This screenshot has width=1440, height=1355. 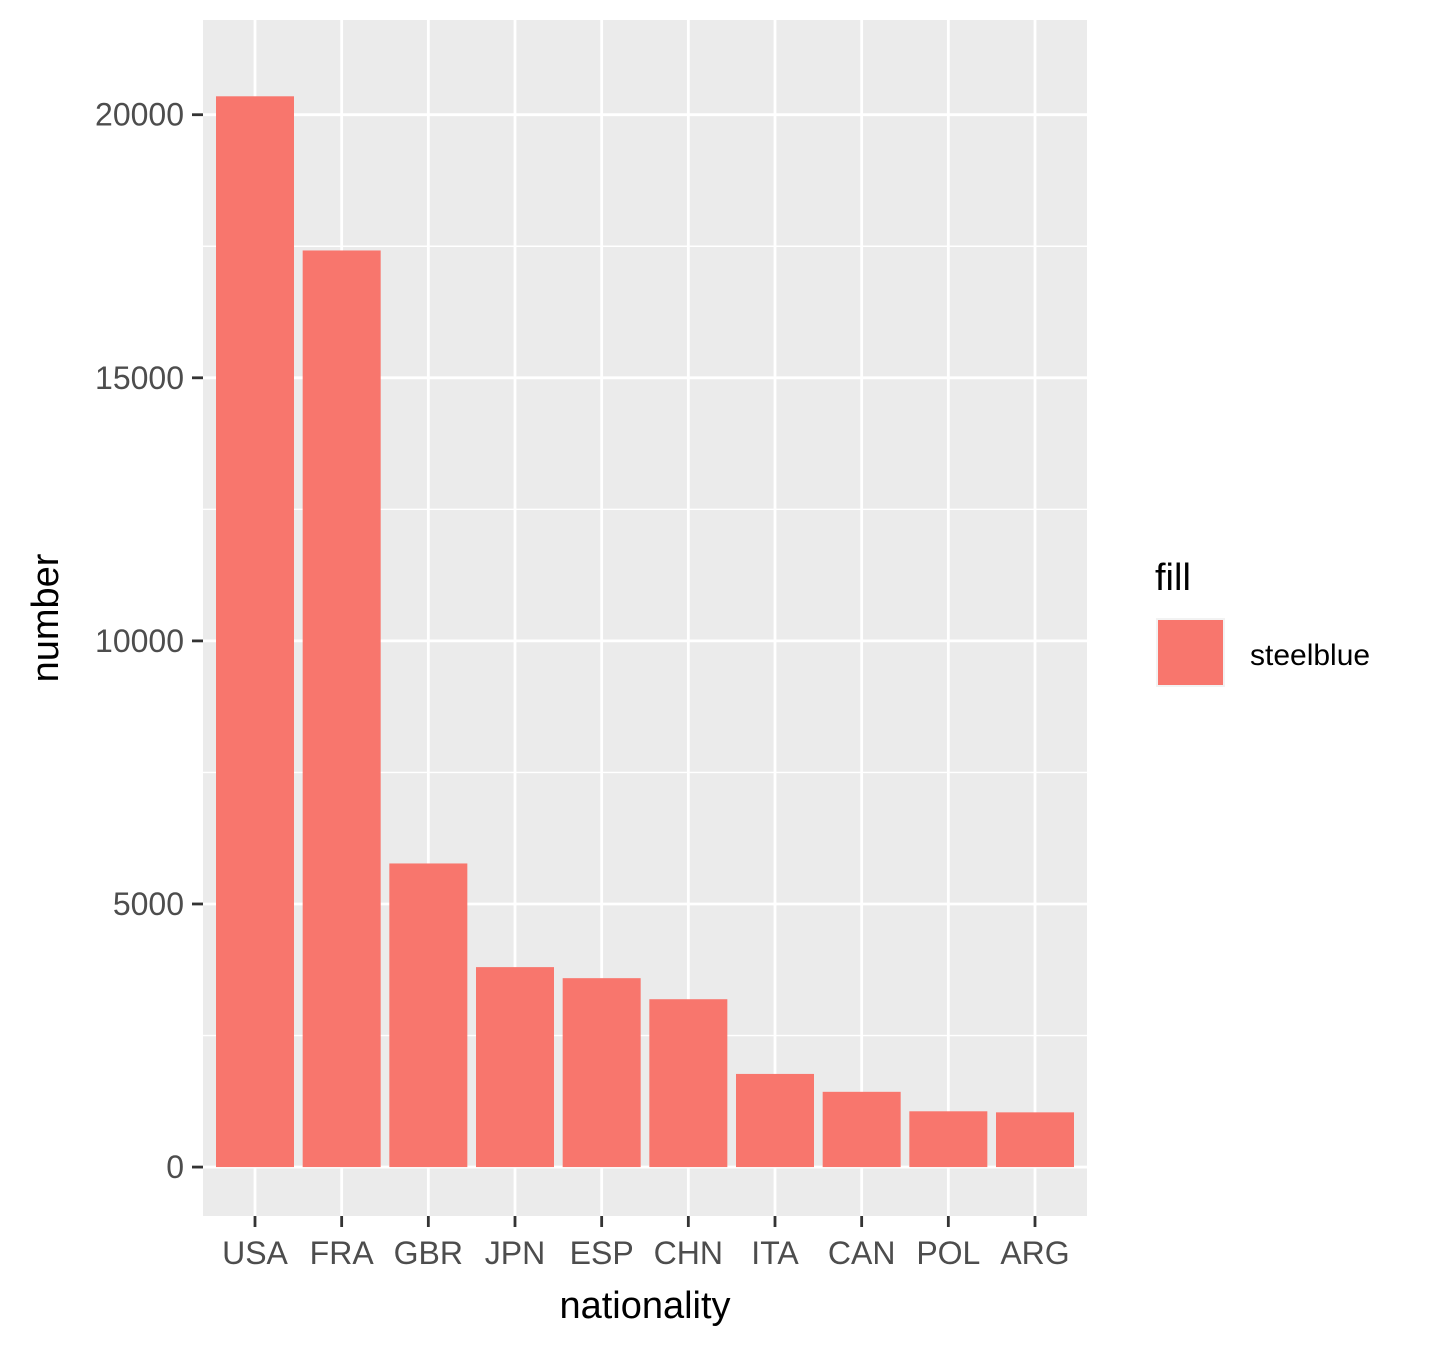 I want to click on x-tick-label: CHN, so click(x=688, y=1253).